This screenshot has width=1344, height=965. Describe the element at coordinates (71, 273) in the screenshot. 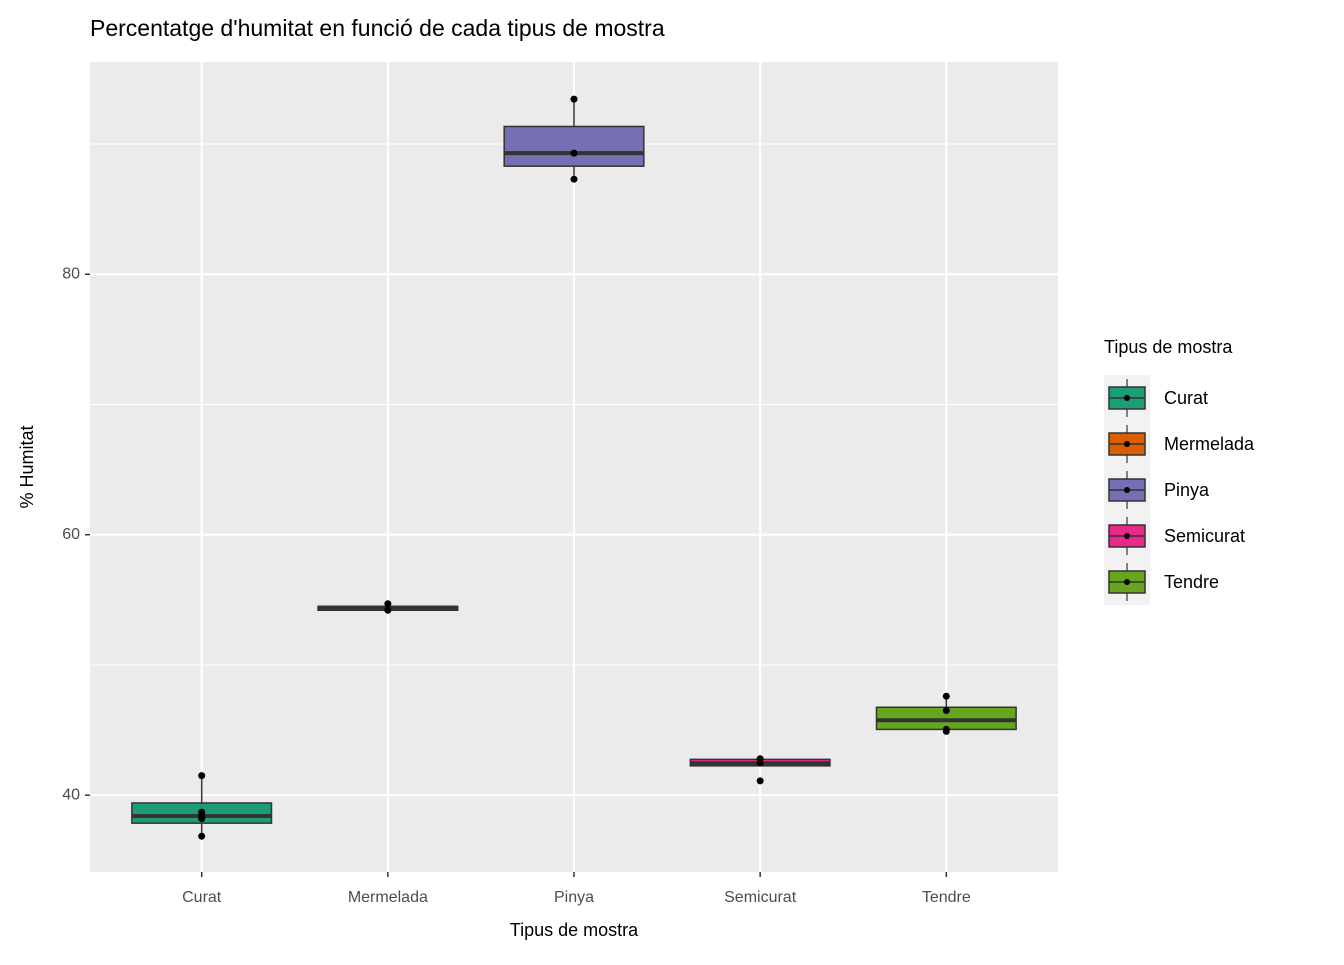

I see `y-tick-label: 80` at that location.